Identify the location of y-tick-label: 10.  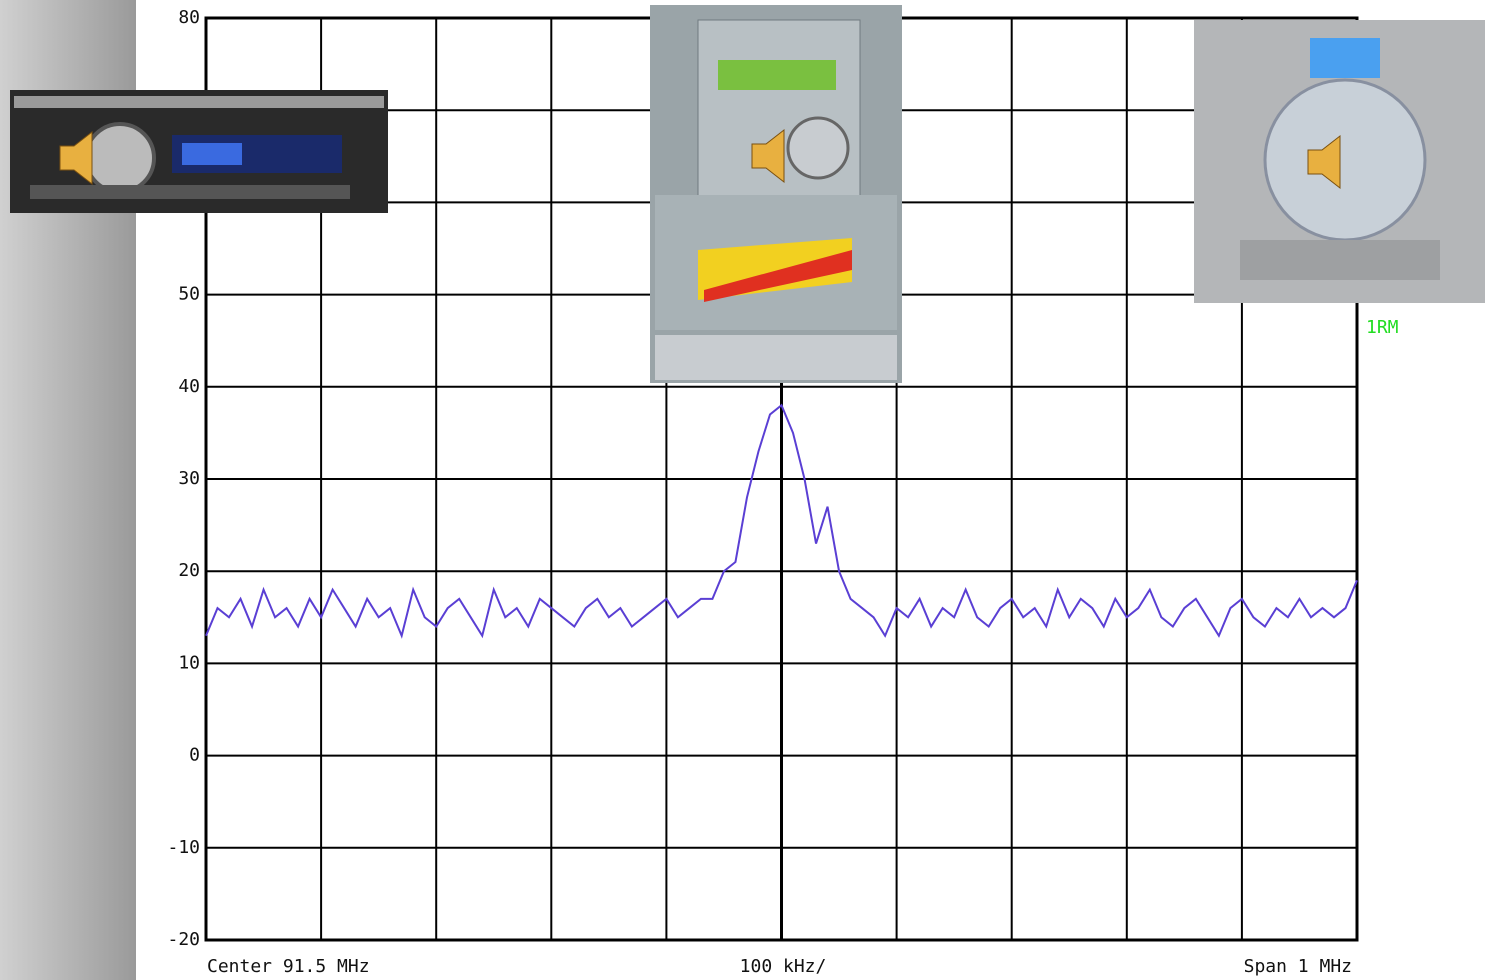
(189, 662).